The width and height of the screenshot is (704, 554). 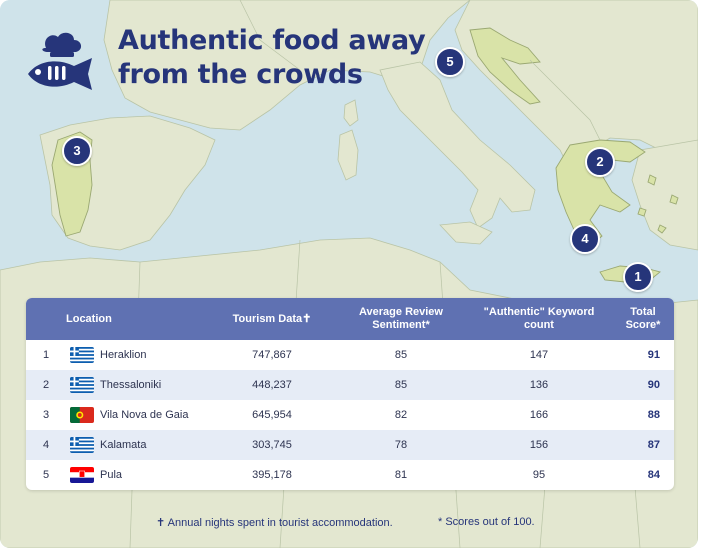 I want to click on row-location: Thessaloniki, so click(x=131, y=385).